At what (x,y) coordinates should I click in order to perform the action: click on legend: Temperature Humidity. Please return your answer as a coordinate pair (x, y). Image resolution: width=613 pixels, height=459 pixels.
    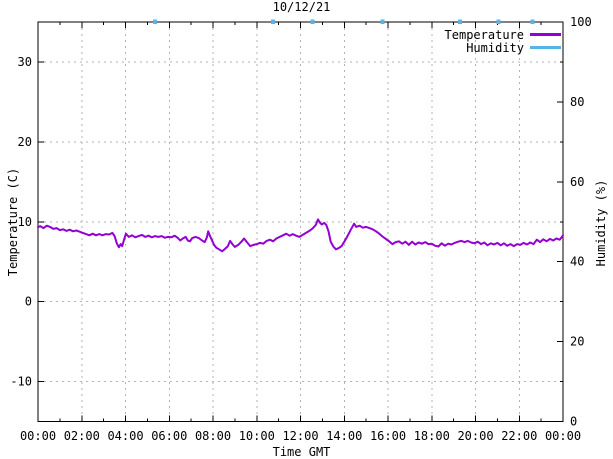
    Looking at the image, I should click on (502, 41).